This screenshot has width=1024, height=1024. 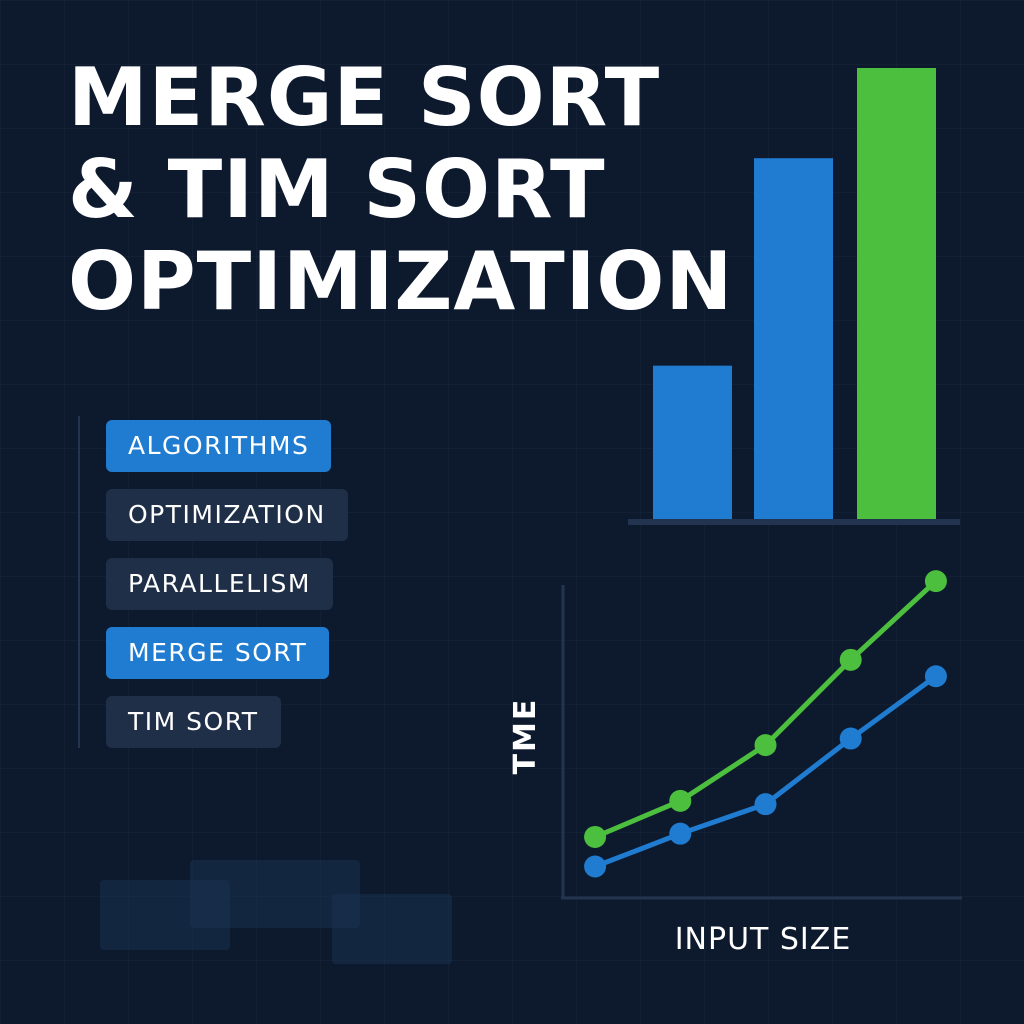 I want to click on tag-parallelism: PARALLELISM, so click(x=219, y=584).